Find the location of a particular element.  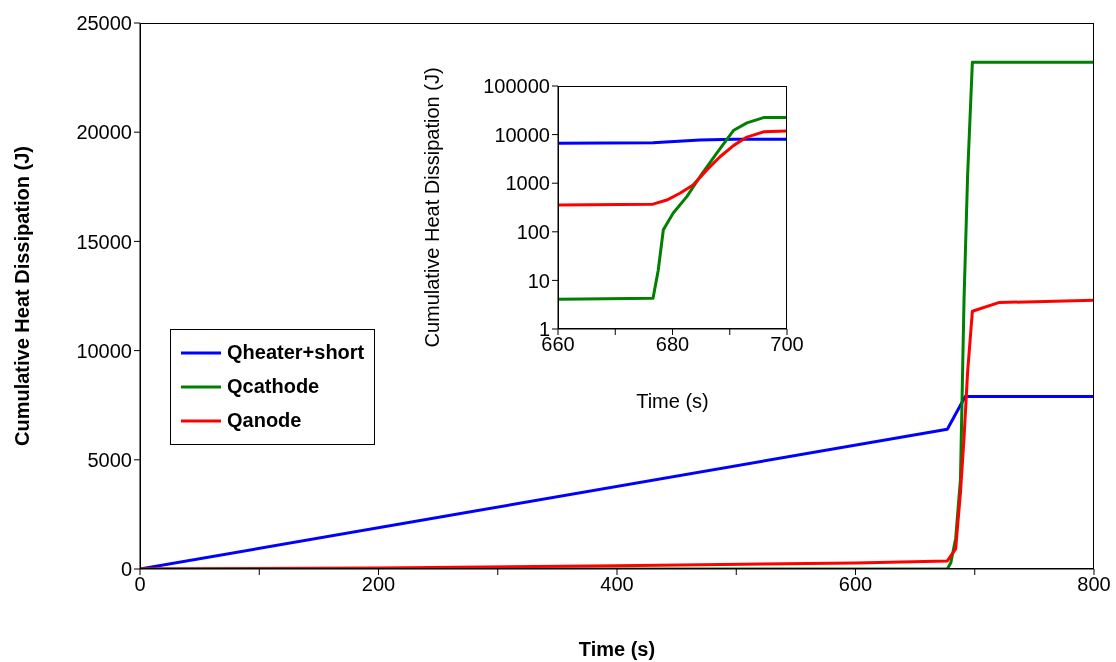

y-tick-label: 1000 is located at coordinates (527, 183).